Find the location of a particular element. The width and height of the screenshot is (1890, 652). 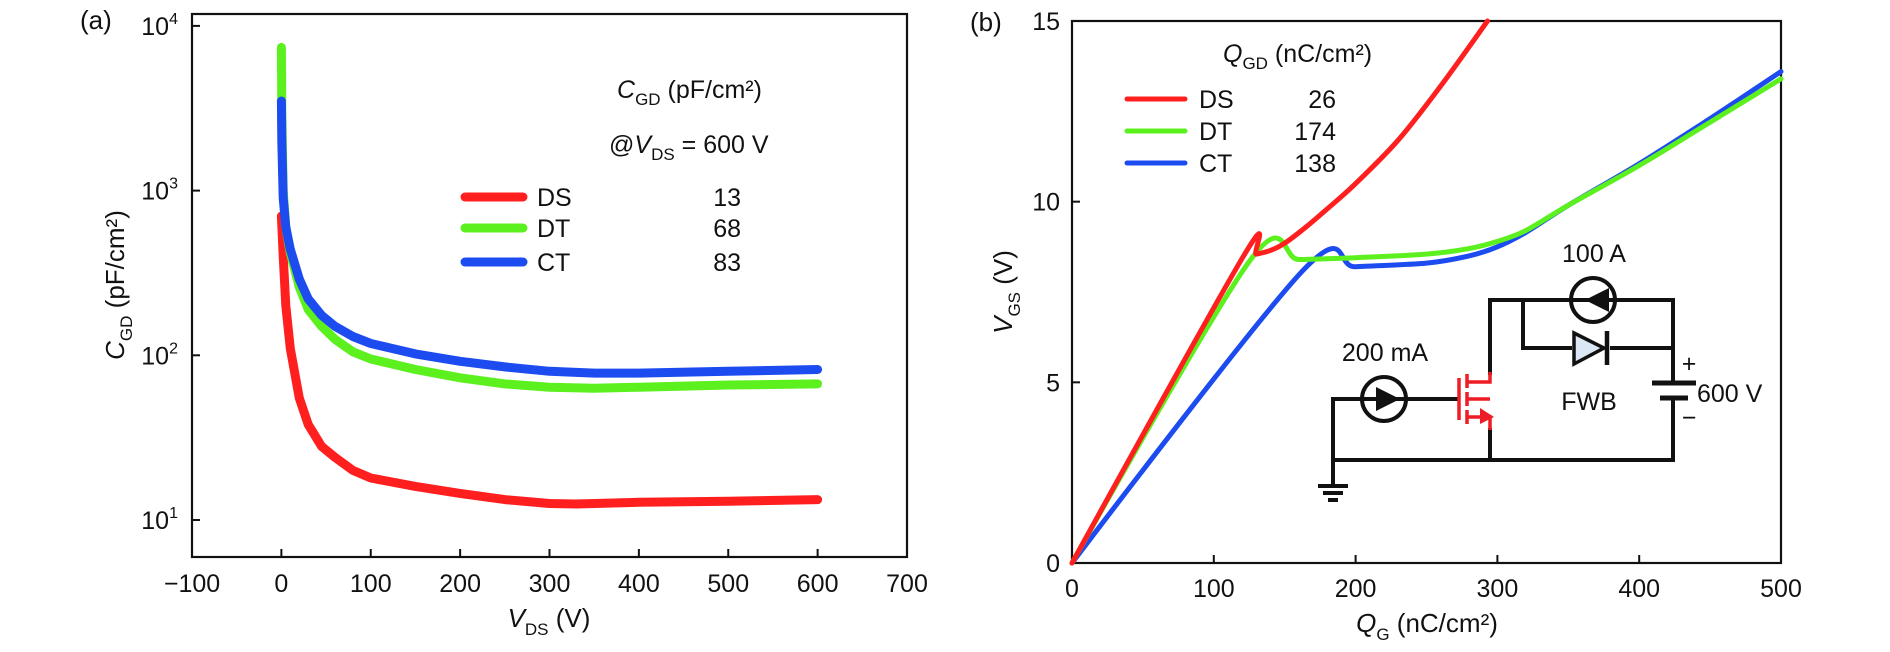

gate-source-label: 200 mA is located at coordinates (1385, 353).